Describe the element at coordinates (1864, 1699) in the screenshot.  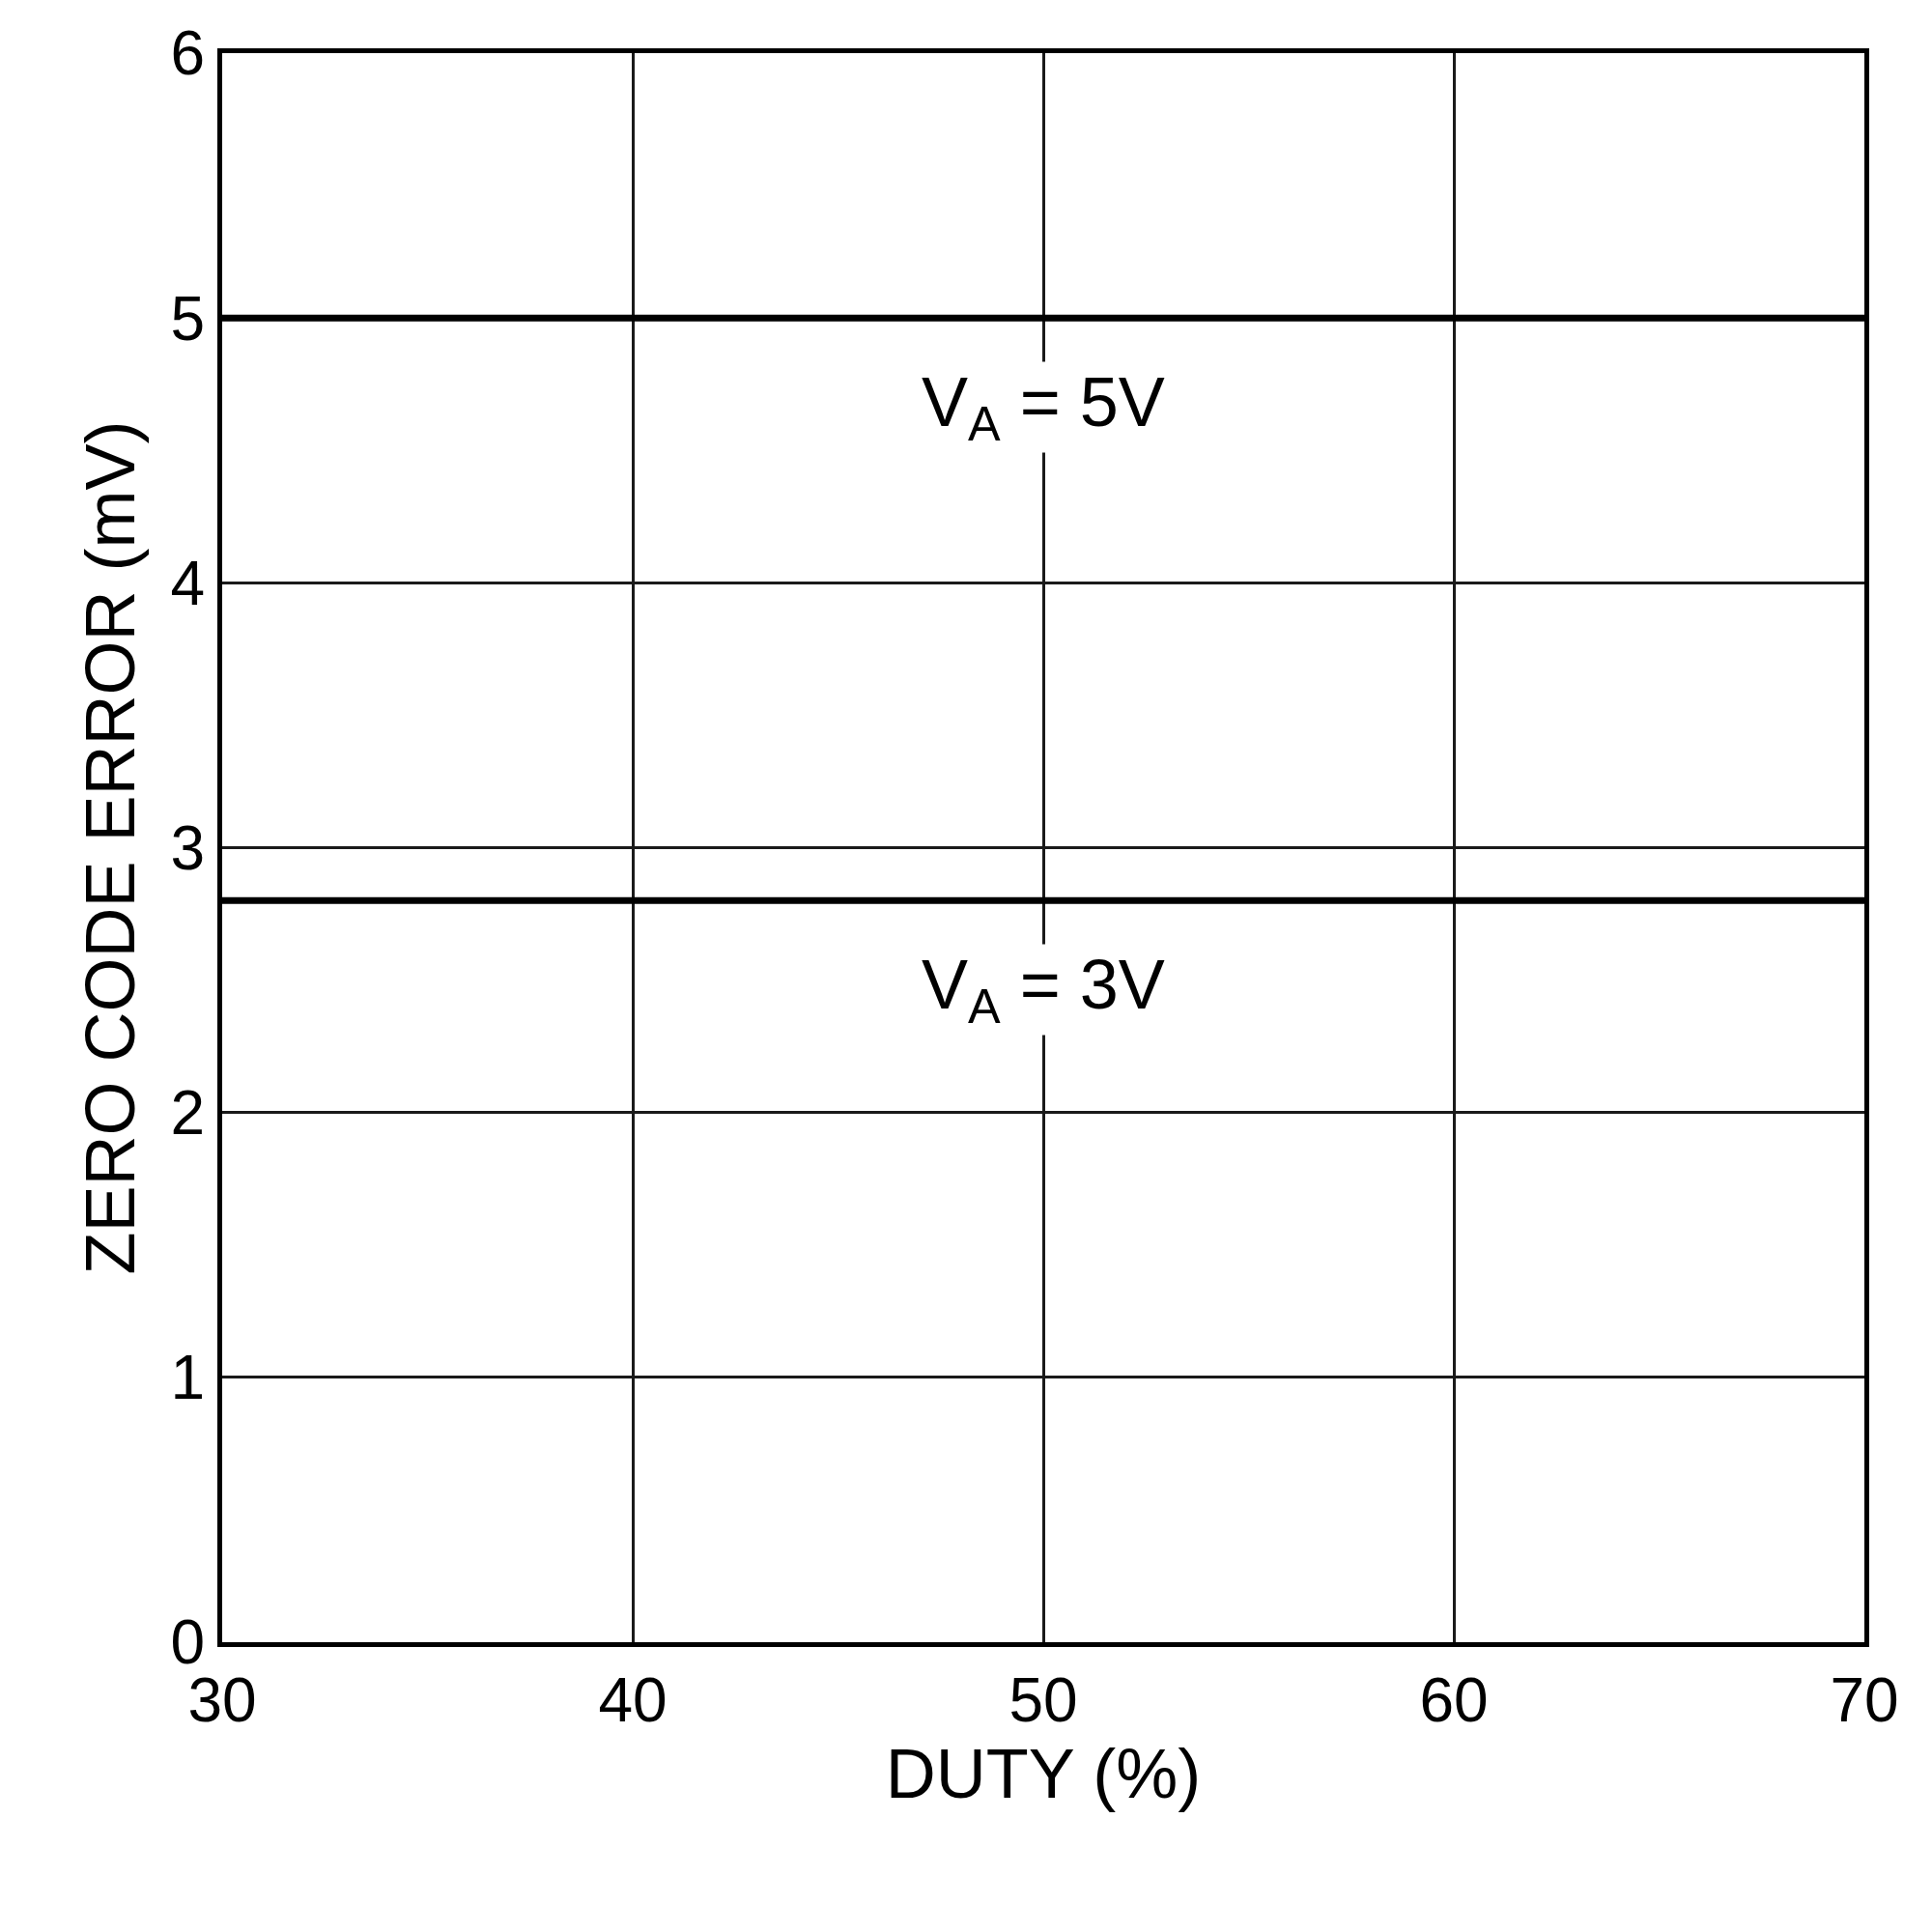
I see `x-tick-label: 70` at that location.